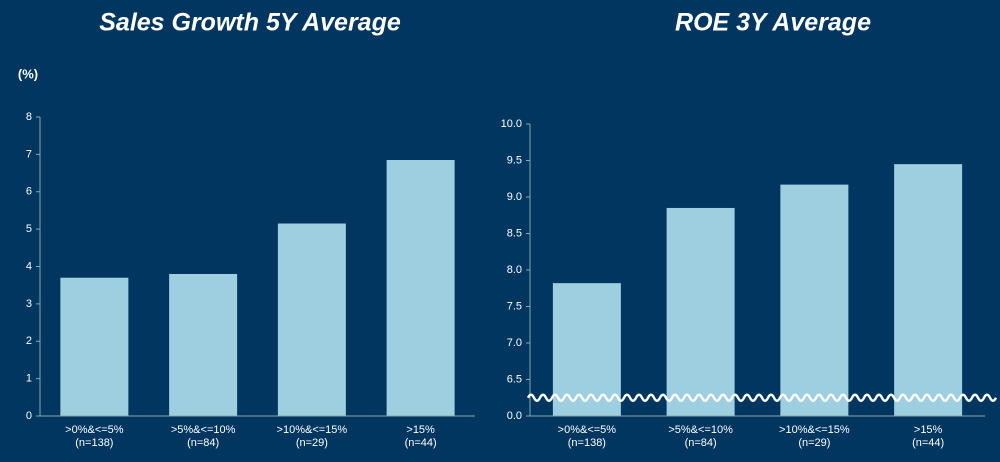 The image size is (1000, 462). I want to click on y-tick-label: 4, so click(29, 266).